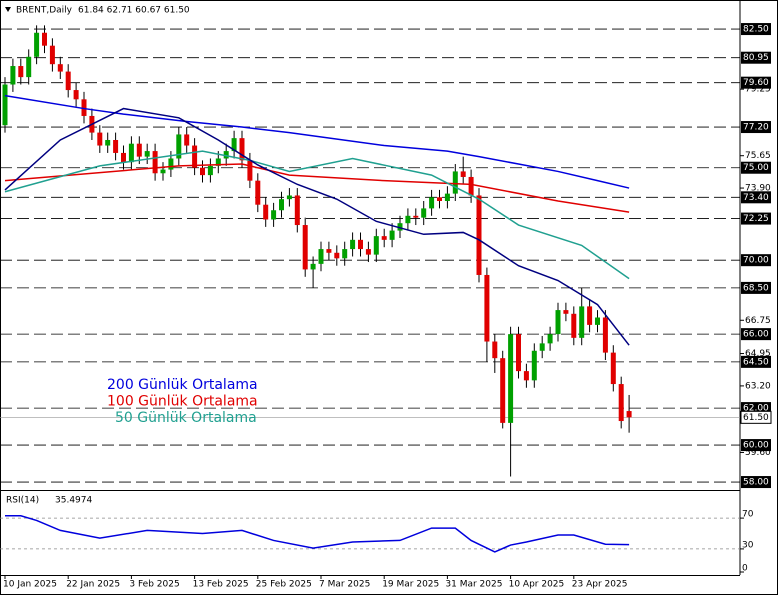 This screenshot has height=595, width=778. What do you see at coordinates (182, 385) in the screenshot?
I see `legend-entry: 200 Günlük Ortalama` at bounding box center [182, 385].